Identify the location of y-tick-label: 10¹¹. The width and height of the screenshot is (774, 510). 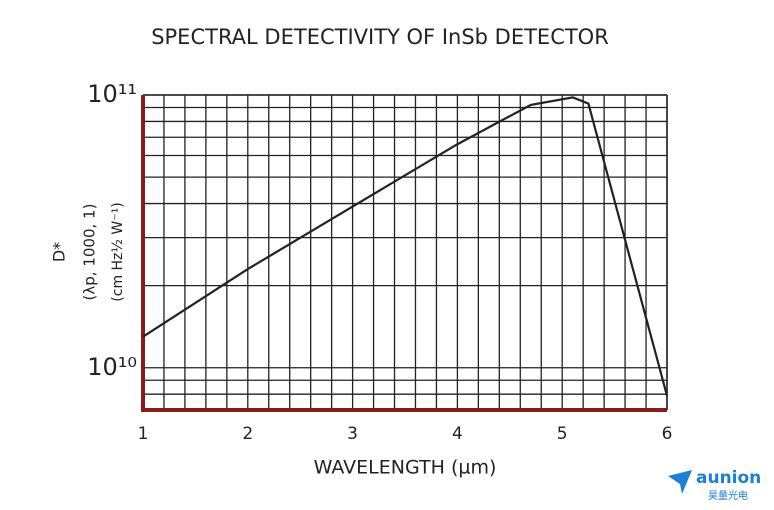
(112, 94).